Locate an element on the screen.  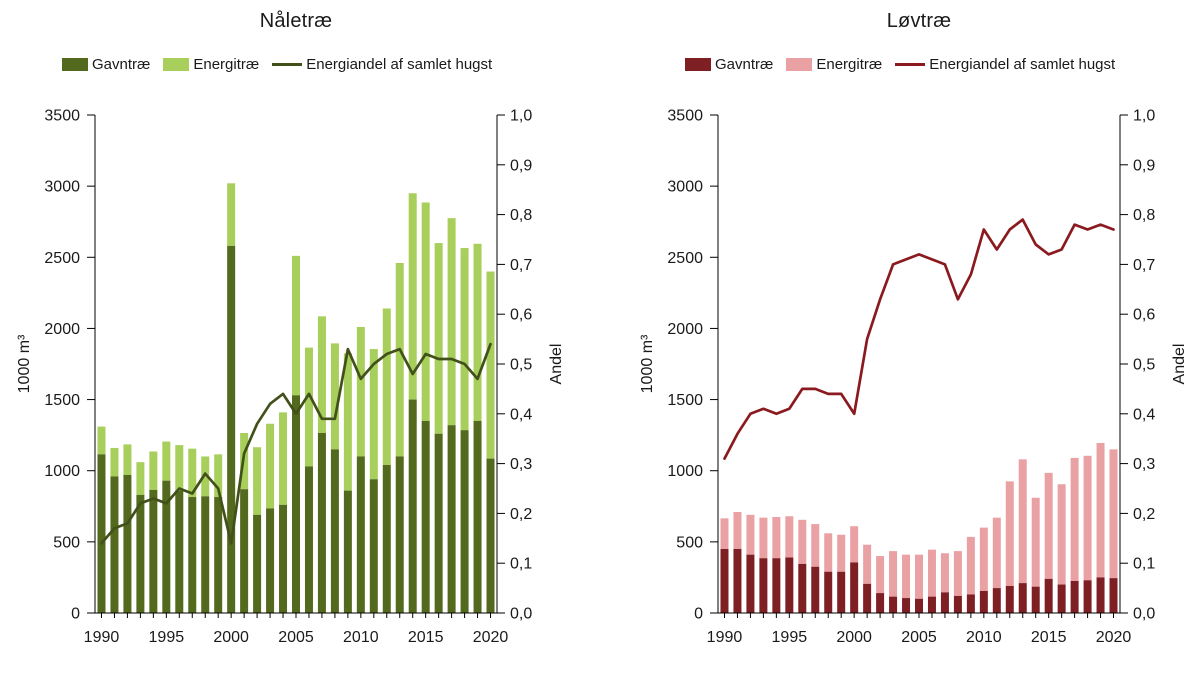
y-tick-label-right: 0,4 is located at coordinates (521, 414).